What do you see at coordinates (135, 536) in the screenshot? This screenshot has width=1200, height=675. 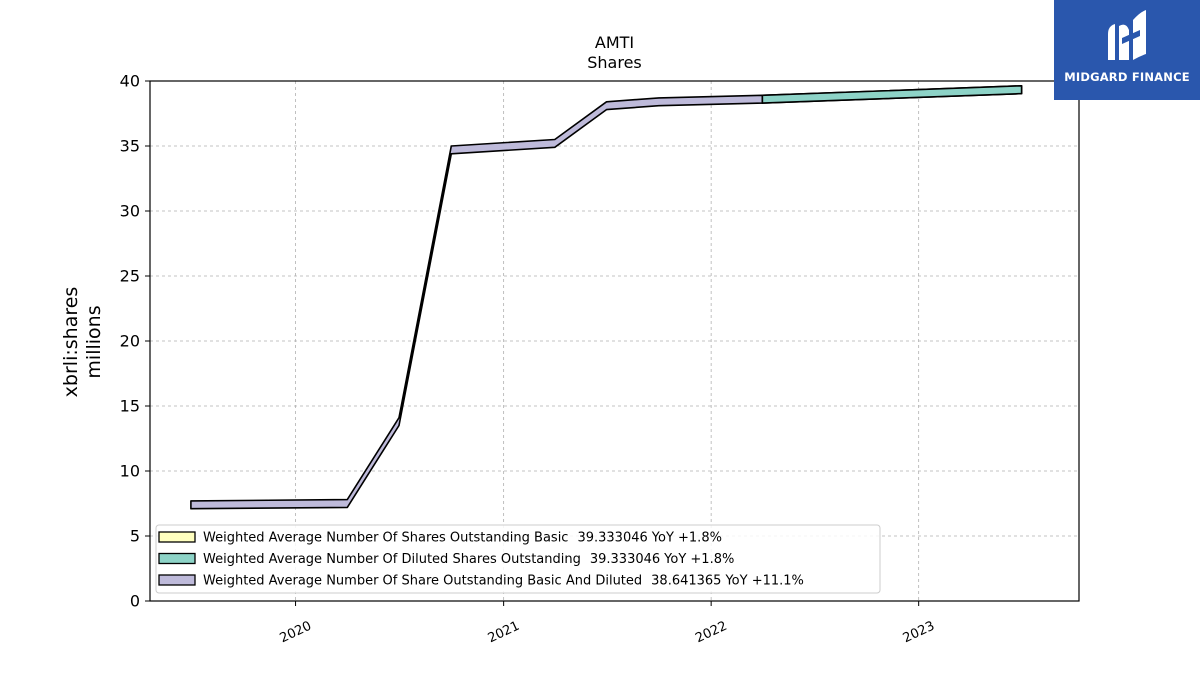 I see `y-tick-label: 5` at bounding box center [135, 536].